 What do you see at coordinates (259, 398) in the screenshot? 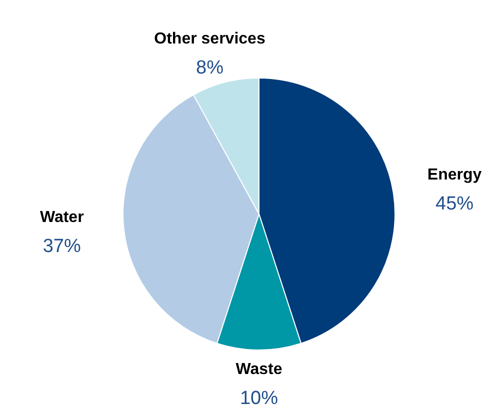
I see `data-label: 10%` at bounding box center [259, 398].